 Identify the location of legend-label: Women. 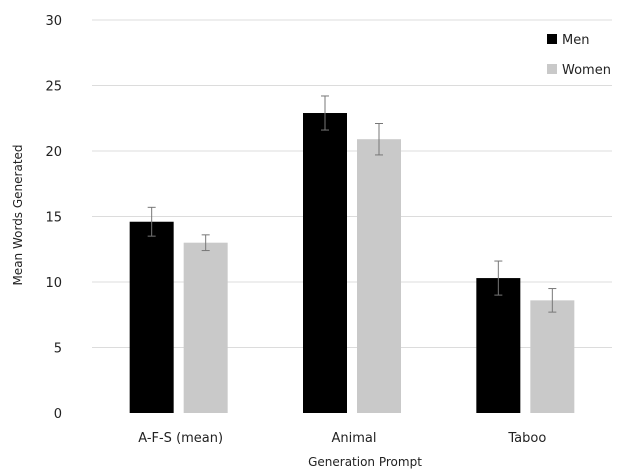
(586, 70).